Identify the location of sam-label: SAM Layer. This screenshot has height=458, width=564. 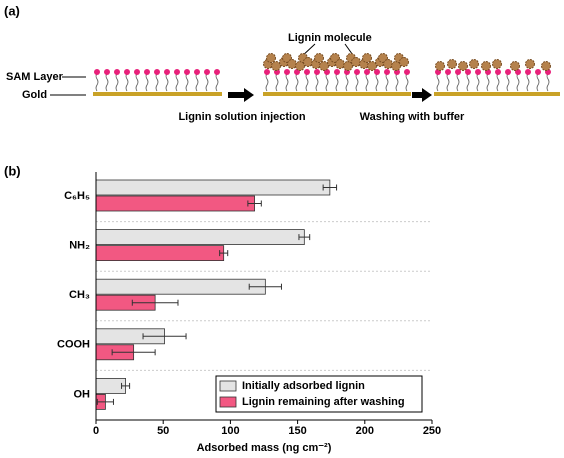
(35, 77).